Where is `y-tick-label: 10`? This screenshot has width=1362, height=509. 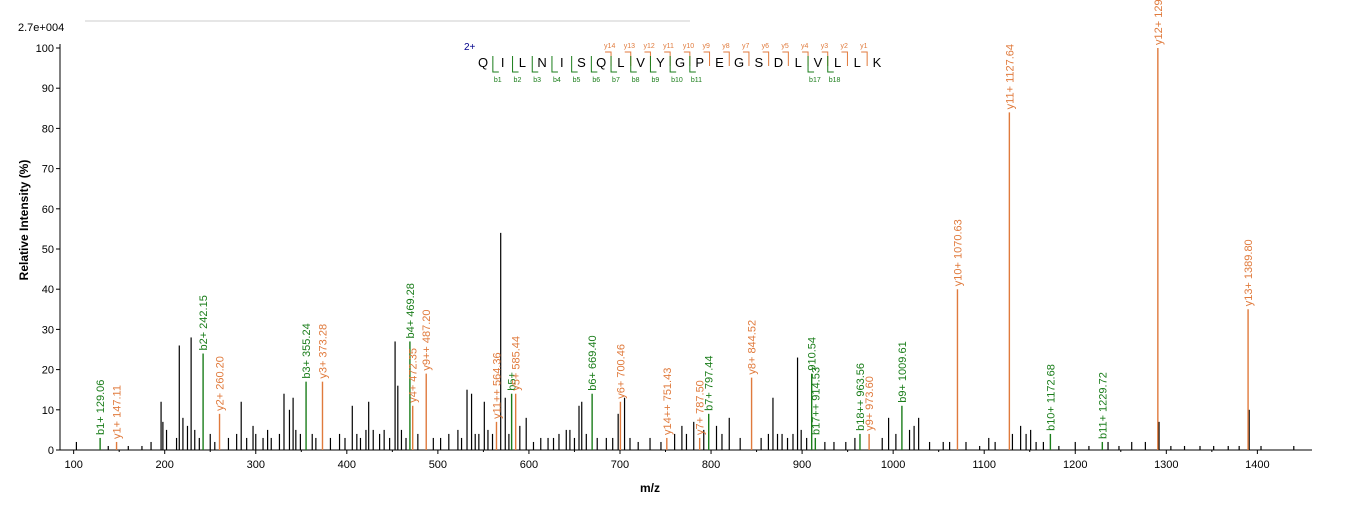 y-tick-label: 10 is located at coordinates (48, 411).